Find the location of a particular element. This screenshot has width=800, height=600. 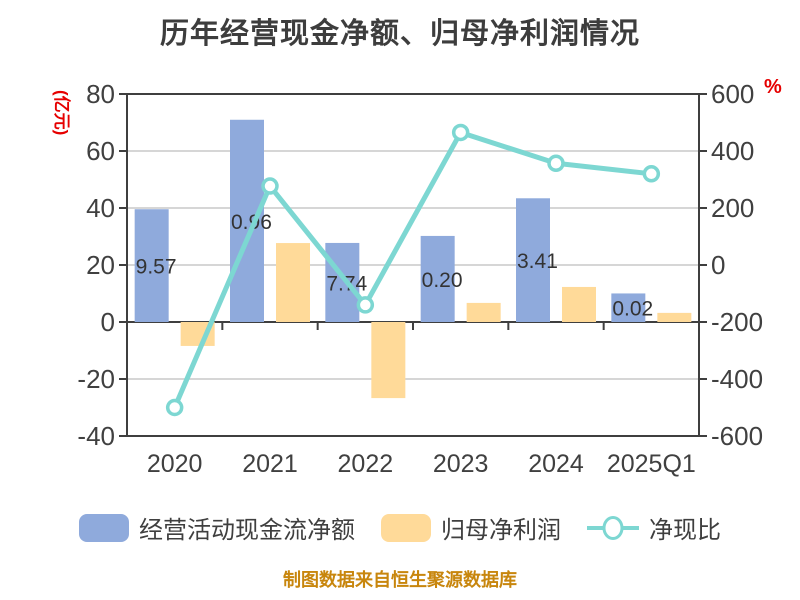

right-axis-tick-label: 0 is located at coordinates (718, 265).